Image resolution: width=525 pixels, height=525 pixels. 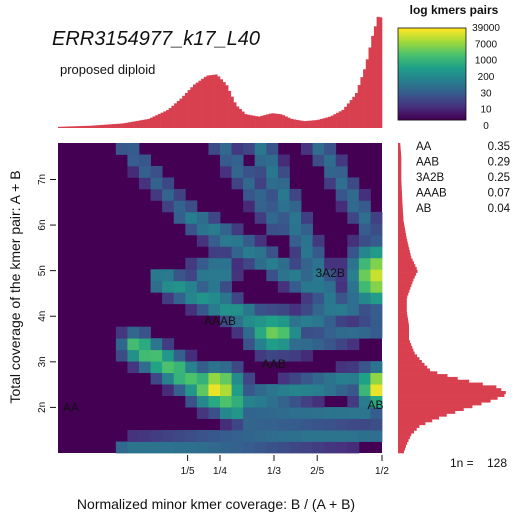 What do you see at coordinates (454, 10) in the screenshot?
I see `legend-title: log kmers pairs` at bounding box center [454, 10].